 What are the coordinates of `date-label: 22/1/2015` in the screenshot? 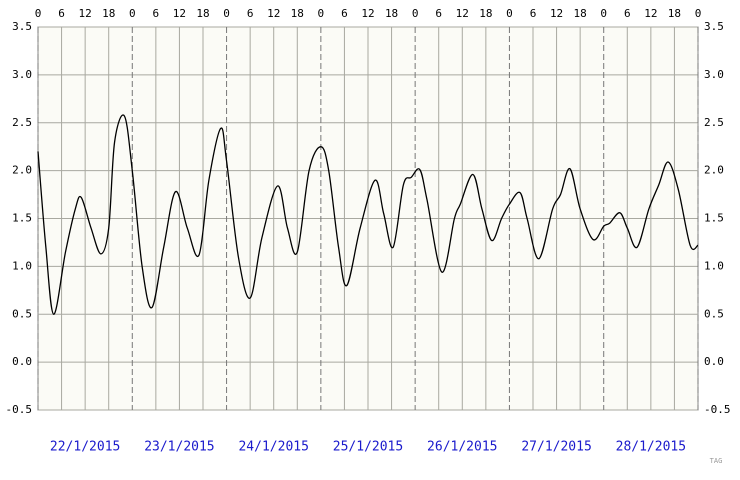 It's located at (85, 447).